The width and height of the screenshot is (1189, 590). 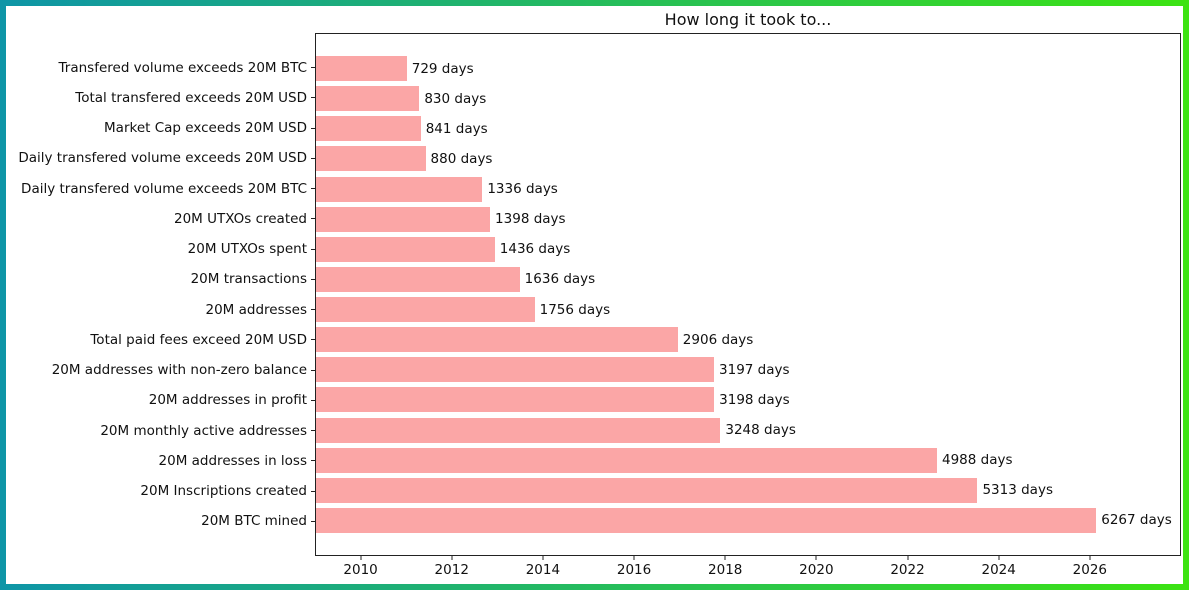 What do you see at coordinates (160, 521) in the screenshot?
I see `y-axis-label-row: 20M BTC mined` at bounding box center [160, 521].